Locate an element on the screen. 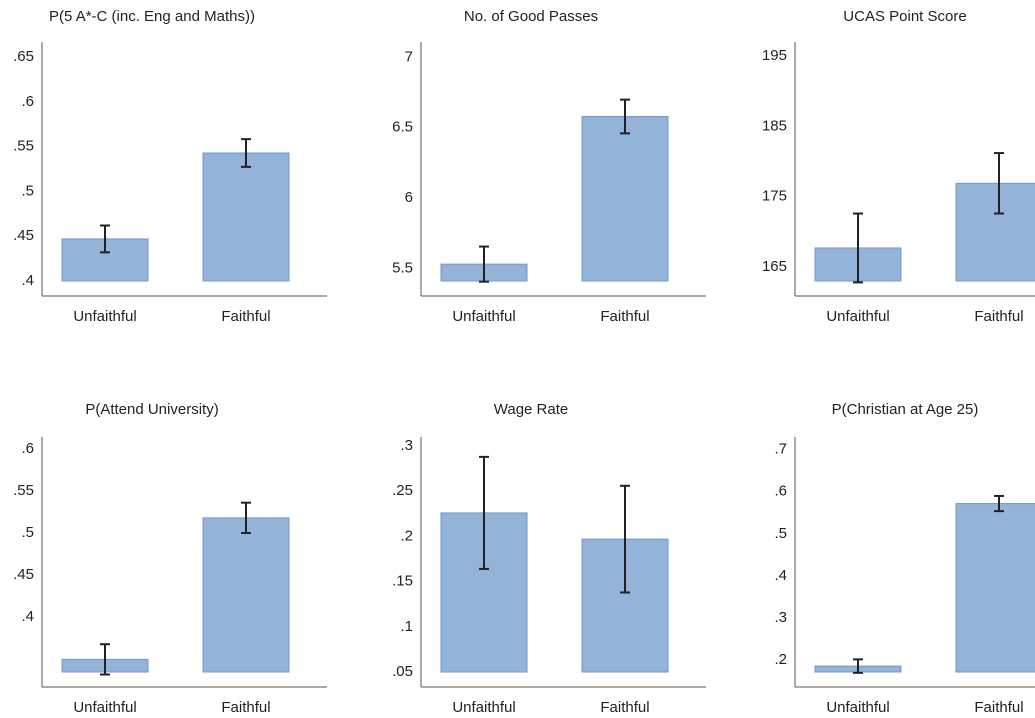  y-tick-label: .1 is located at coordinates (406, 626).